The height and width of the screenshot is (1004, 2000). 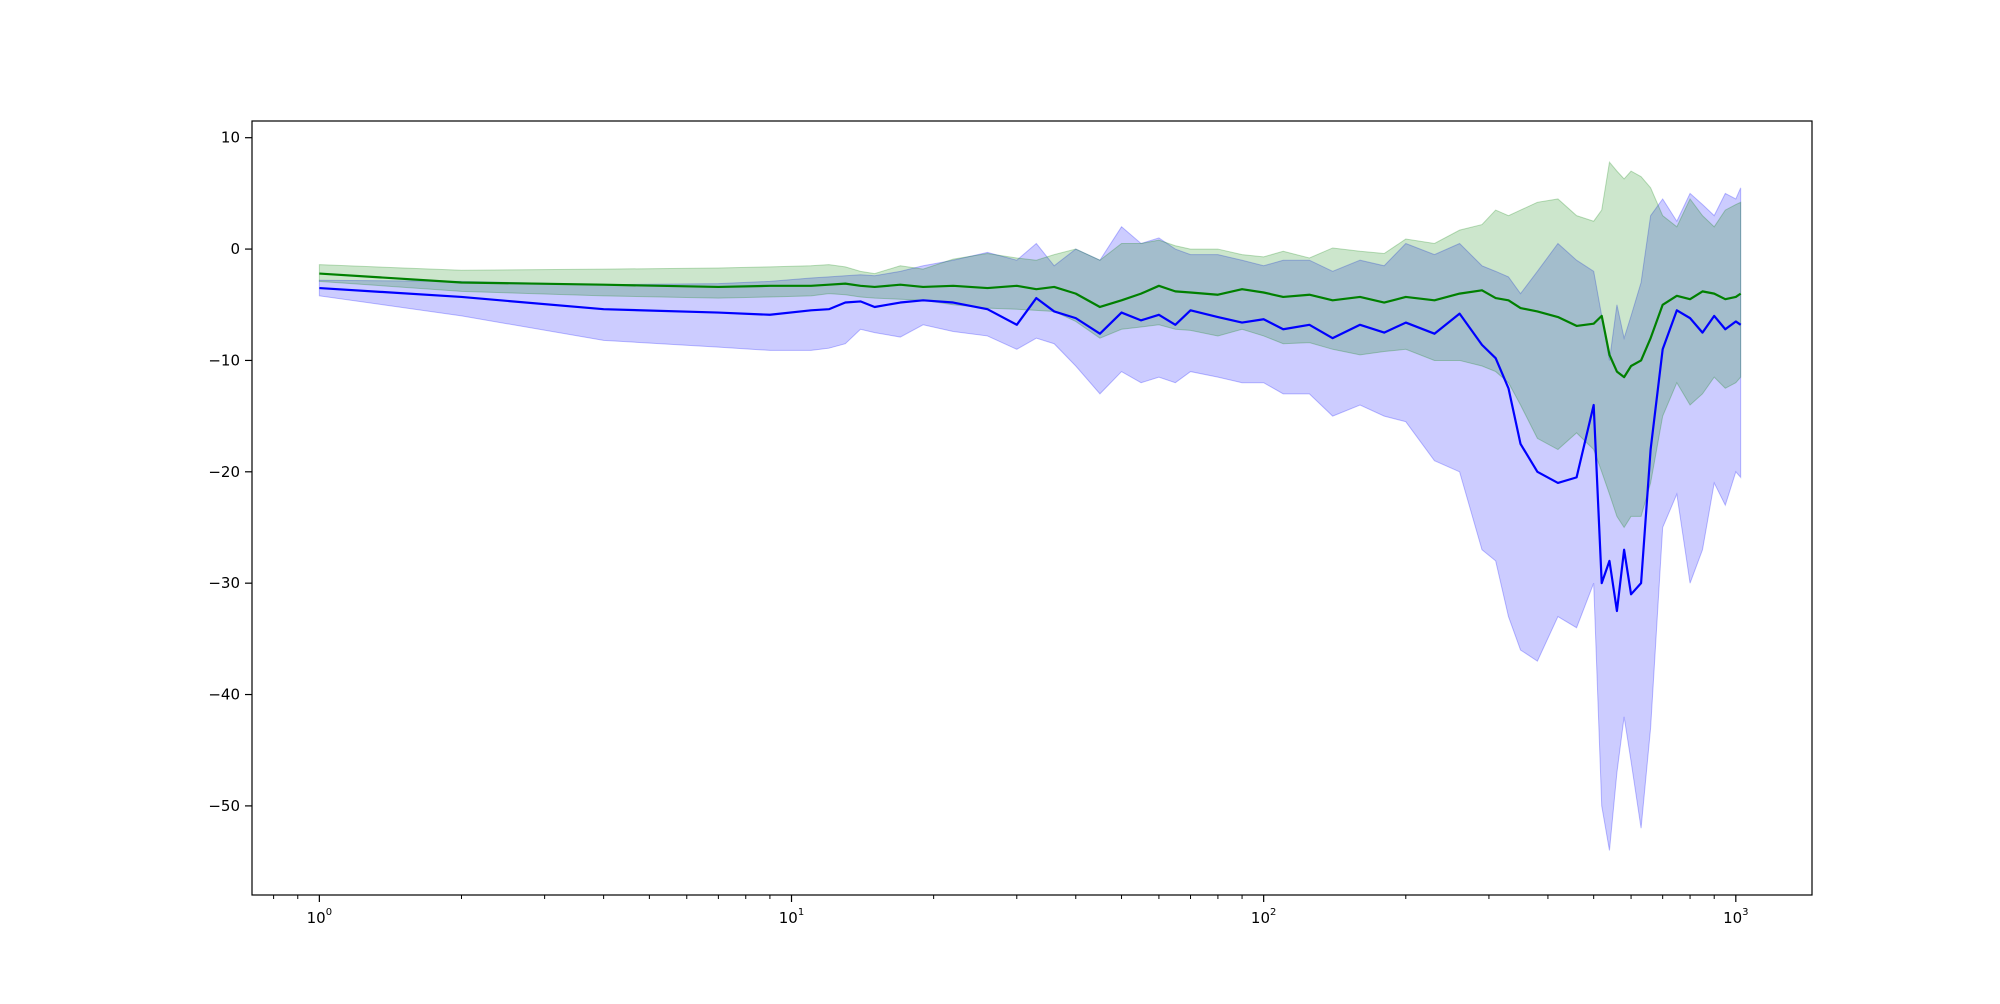 What do you see at coordinates (224, 695) in the screenshot?
I see `y-tick-label: −40` at bounding box center [224, 695].